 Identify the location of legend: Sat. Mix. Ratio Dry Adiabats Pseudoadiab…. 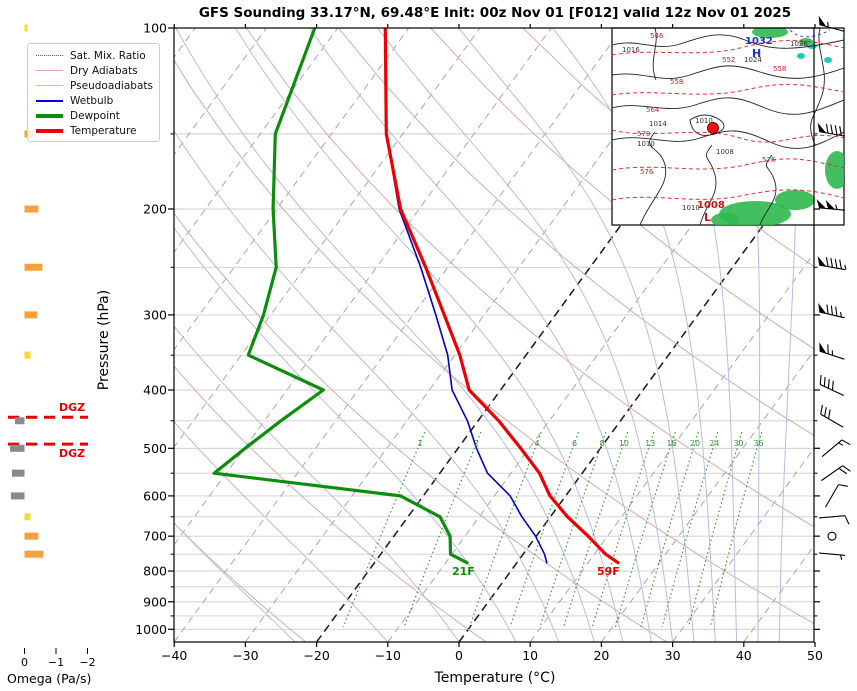
(93, 92).